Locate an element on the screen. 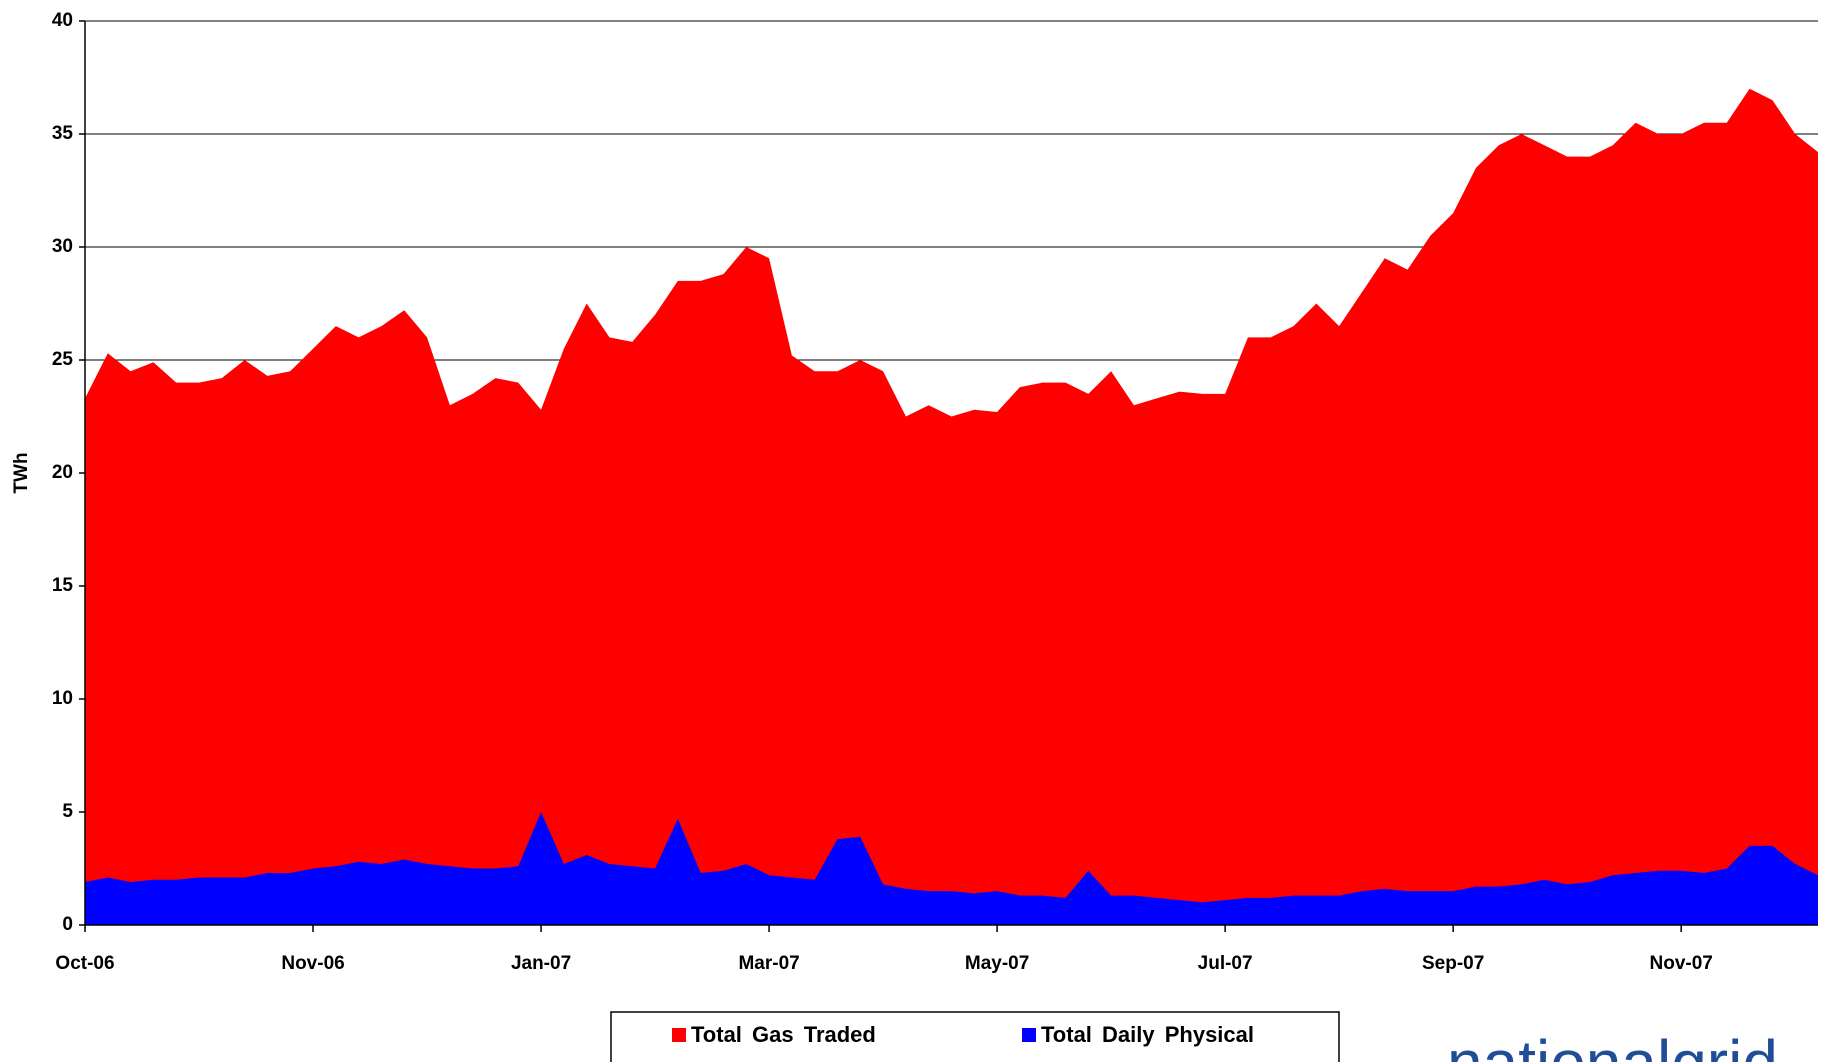  y-tick-label: 25 is located at coordinates (63, 359).